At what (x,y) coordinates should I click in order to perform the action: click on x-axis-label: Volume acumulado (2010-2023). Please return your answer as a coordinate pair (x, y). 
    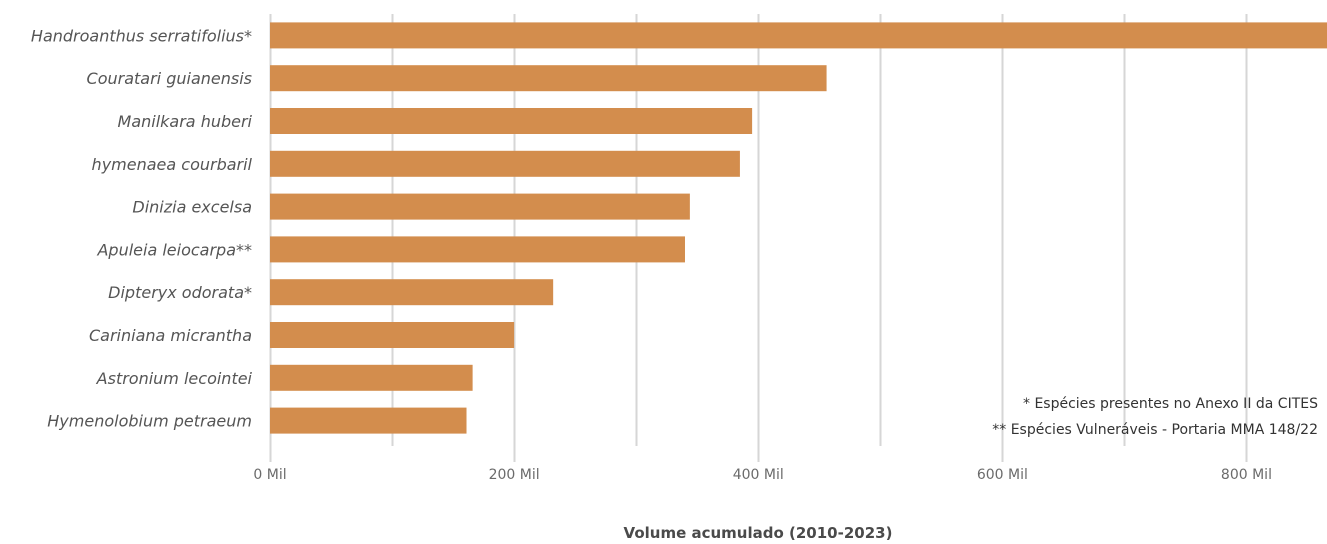
    Looking at the image, I should click on (758, 533).